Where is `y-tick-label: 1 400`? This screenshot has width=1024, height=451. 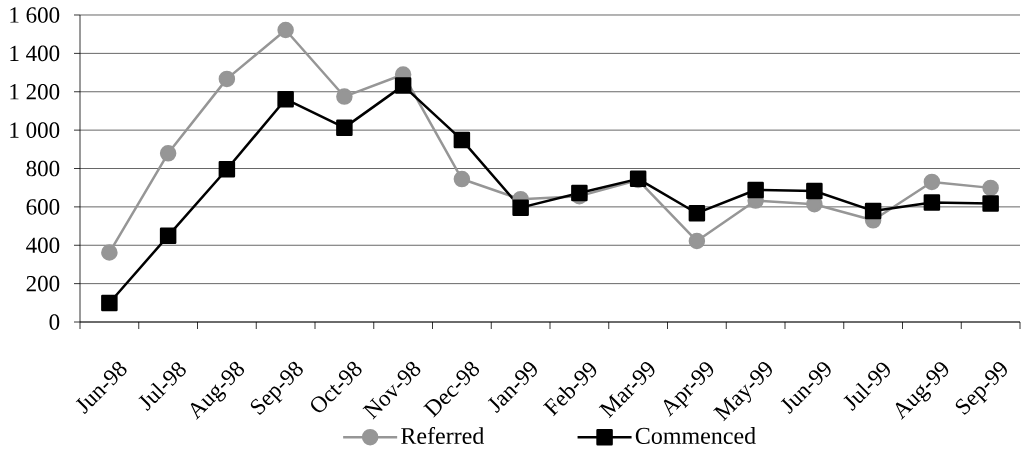 y-tick-label: 1 400 is located at coordinates (35, 53).